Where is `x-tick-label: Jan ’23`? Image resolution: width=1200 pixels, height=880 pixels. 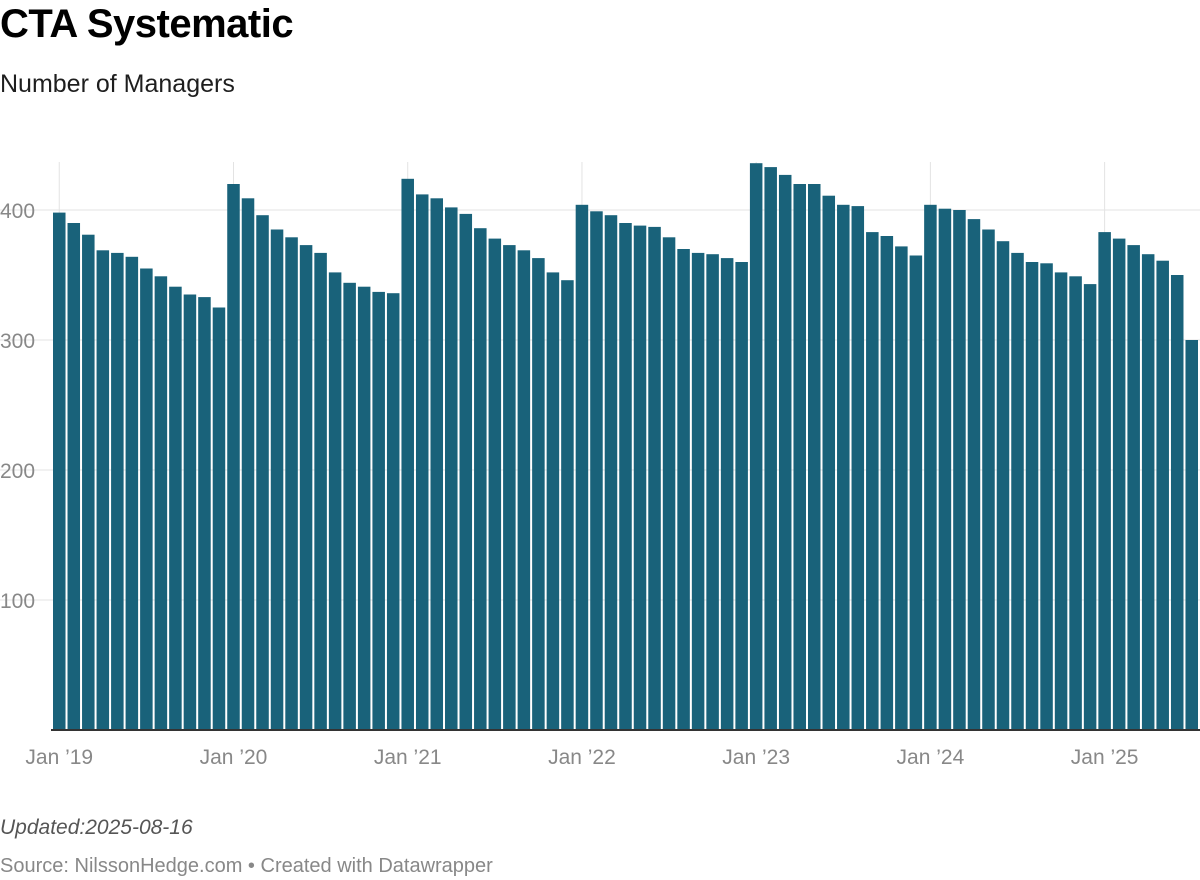 x-tick-label: Jan ’23 is located at coordinates (756, 757).